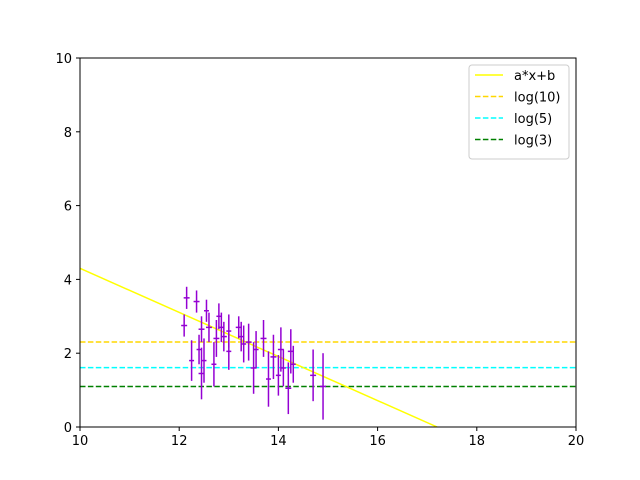 Image resolution: width=640 pixels, height=480 pixels. Describe the element at coordinates (328, 438) in the screenshot. I see `x-axis: 10 12 14 16 18 20` at that location.